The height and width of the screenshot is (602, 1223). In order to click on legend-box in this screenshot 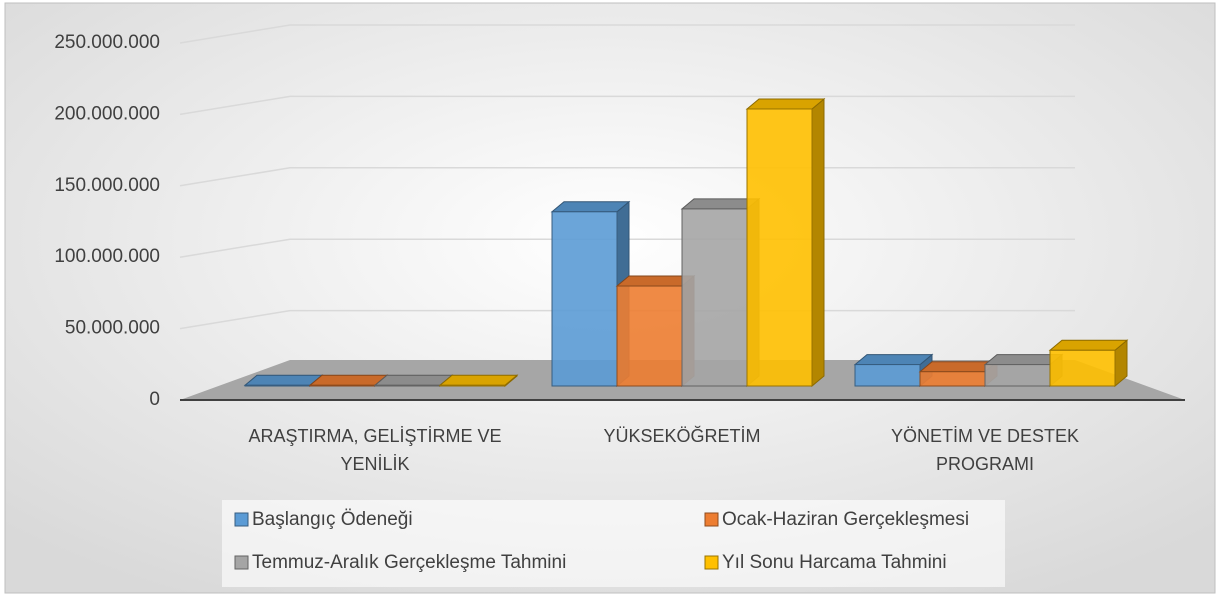, I will do `click(613, 543)`.